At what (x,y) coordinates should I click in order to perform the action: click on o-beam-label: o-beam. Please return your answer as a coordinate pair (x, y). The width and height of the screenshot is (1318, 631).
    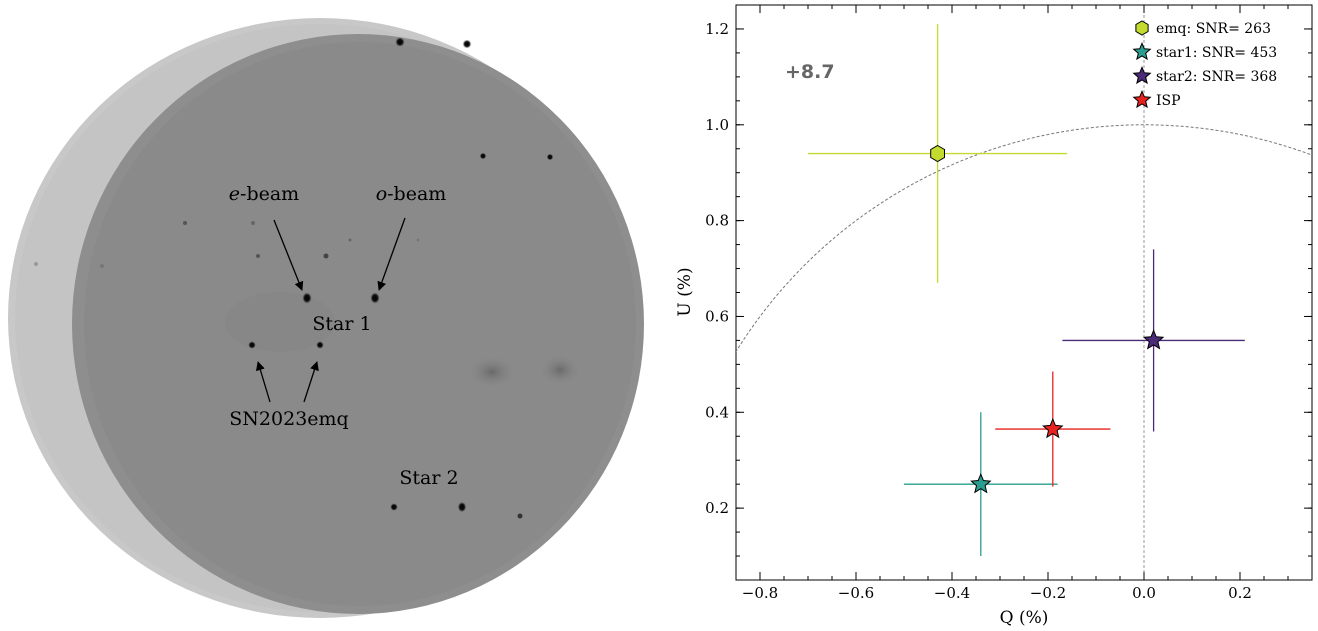
    Looking at the image, I should click on (411, 194).